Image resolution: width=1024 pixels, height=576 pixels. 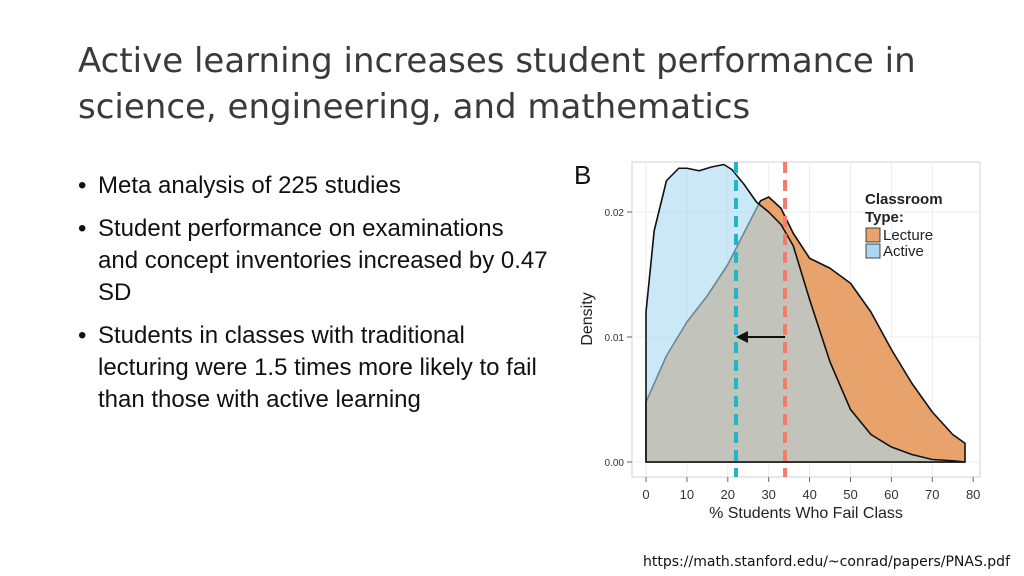 I want to click on legend-label-lecture: Lecture, so click(x=908, y=235).